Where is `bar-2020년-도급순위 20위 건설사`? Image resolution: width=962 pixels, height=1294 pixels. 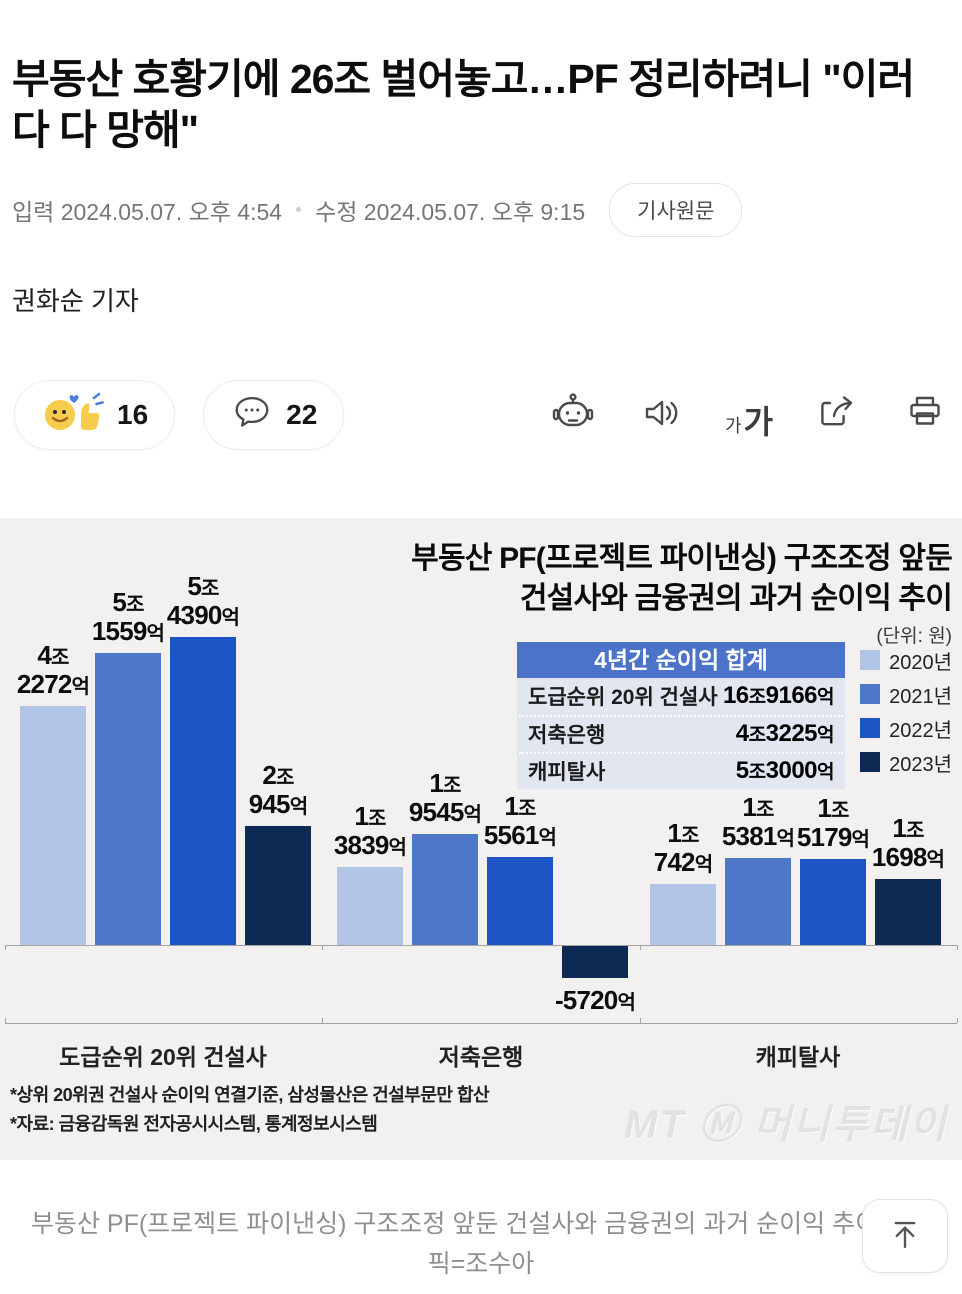 bar-2020년-도급순위 20위 건설사 is located at coordinates (53, 825).